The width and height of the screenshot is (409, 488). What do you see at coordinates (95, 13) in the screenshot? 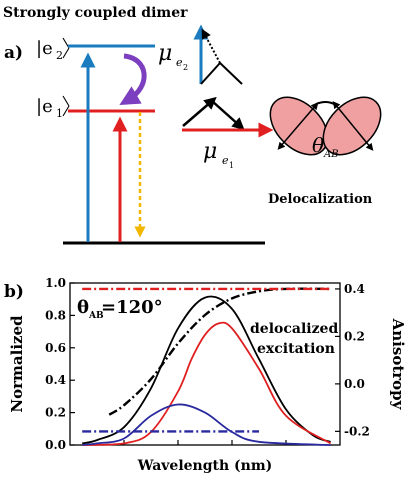
I see `panel-a-title: Strongly coupled dimer` at bounding box center [95, 13].